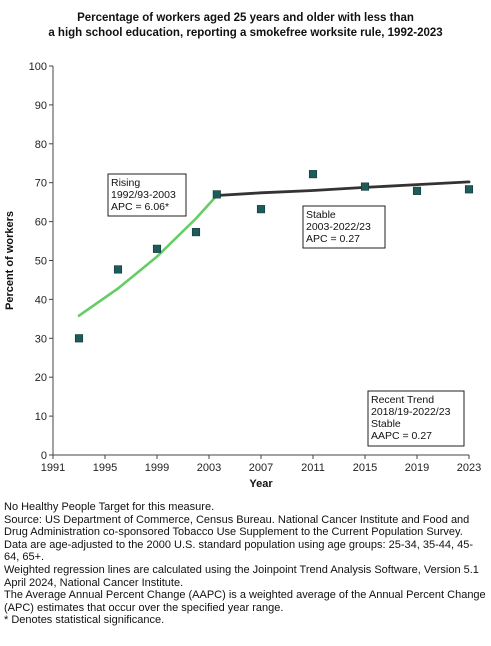 This screenshot has width=491, height=646. I want to click on y-tick-label: 50, so click(41, 262).